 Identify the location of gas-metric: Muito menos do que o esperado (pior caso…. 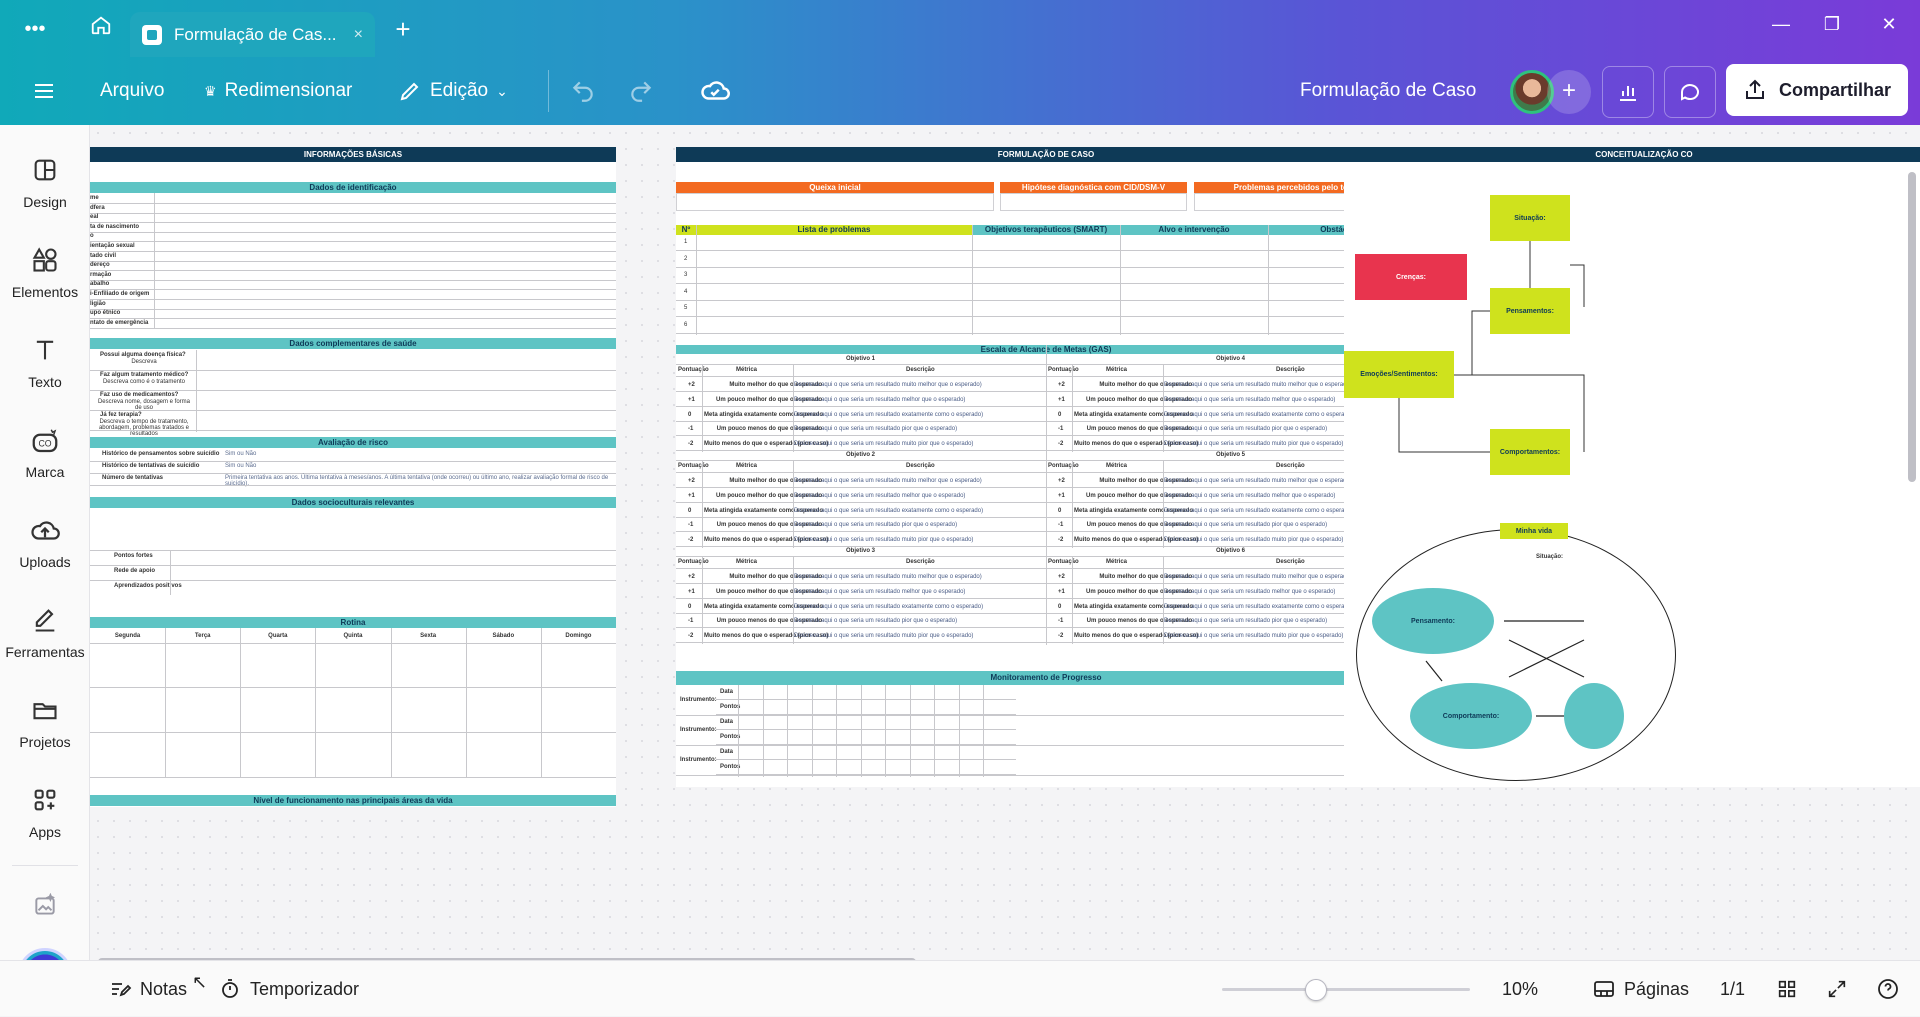
(1136, 540).